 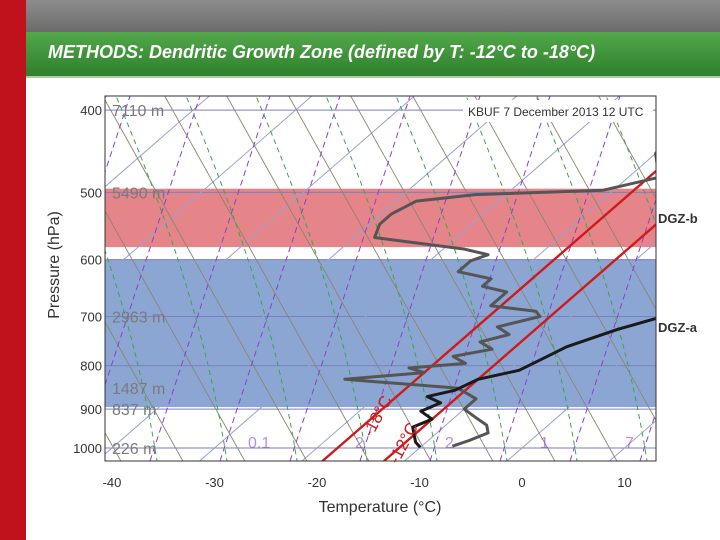 I want to click on pressure-tick-label: 800, so click(x=91, y=366).